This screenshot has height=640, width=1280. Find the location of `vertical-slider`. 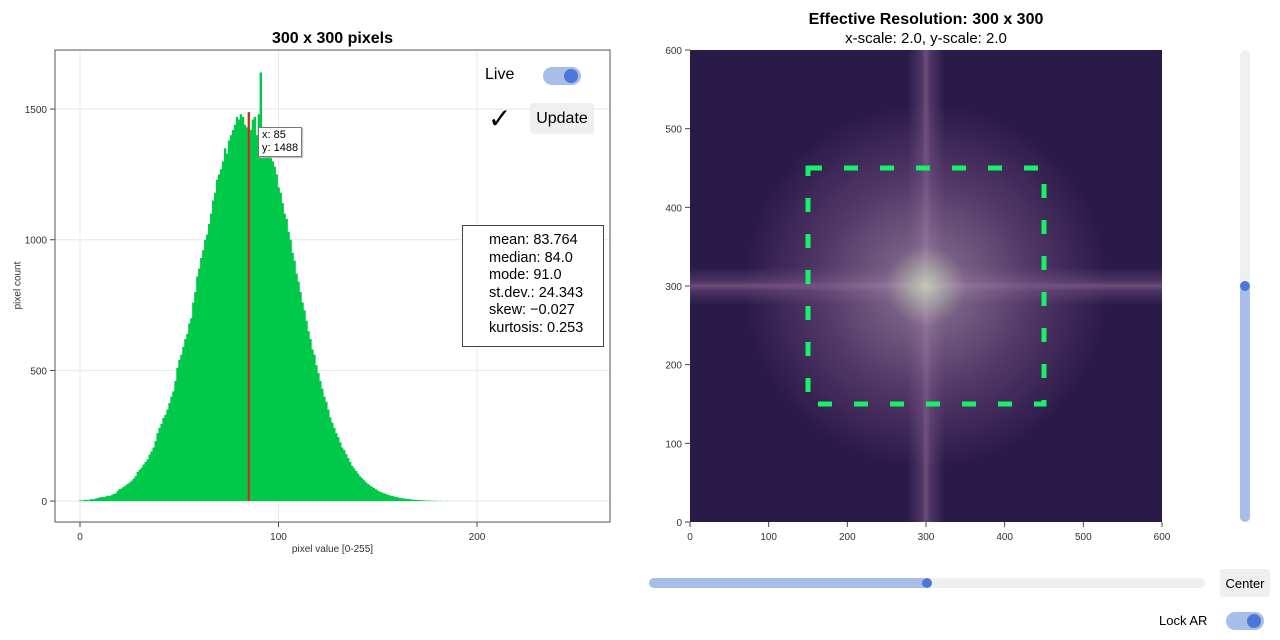

vertical-slider is located at coordinates (1245, 286).